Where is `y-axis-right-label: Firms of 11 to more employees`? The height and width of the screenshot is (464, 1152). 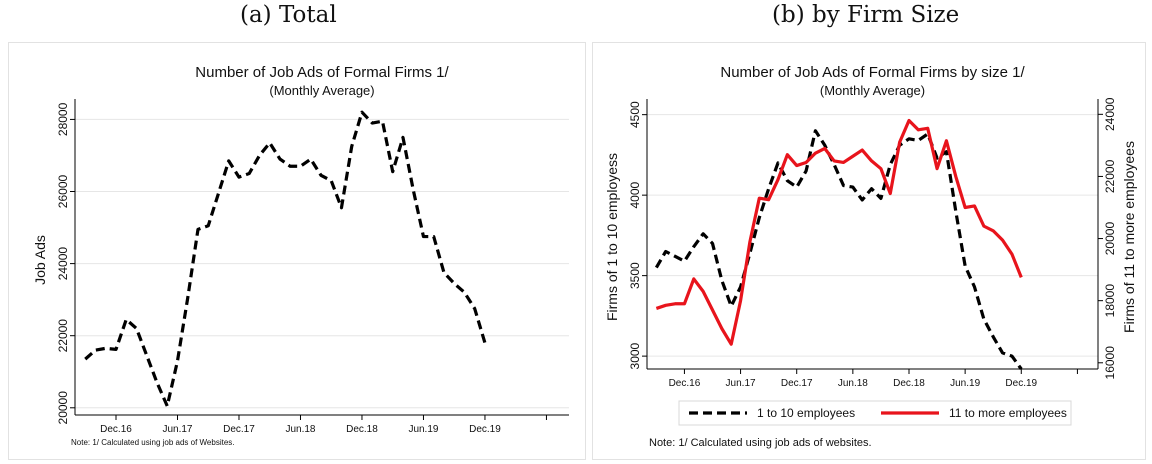 y-axis-right-label: Firms of 11 to more employees is located at coordinates (1129, 237).